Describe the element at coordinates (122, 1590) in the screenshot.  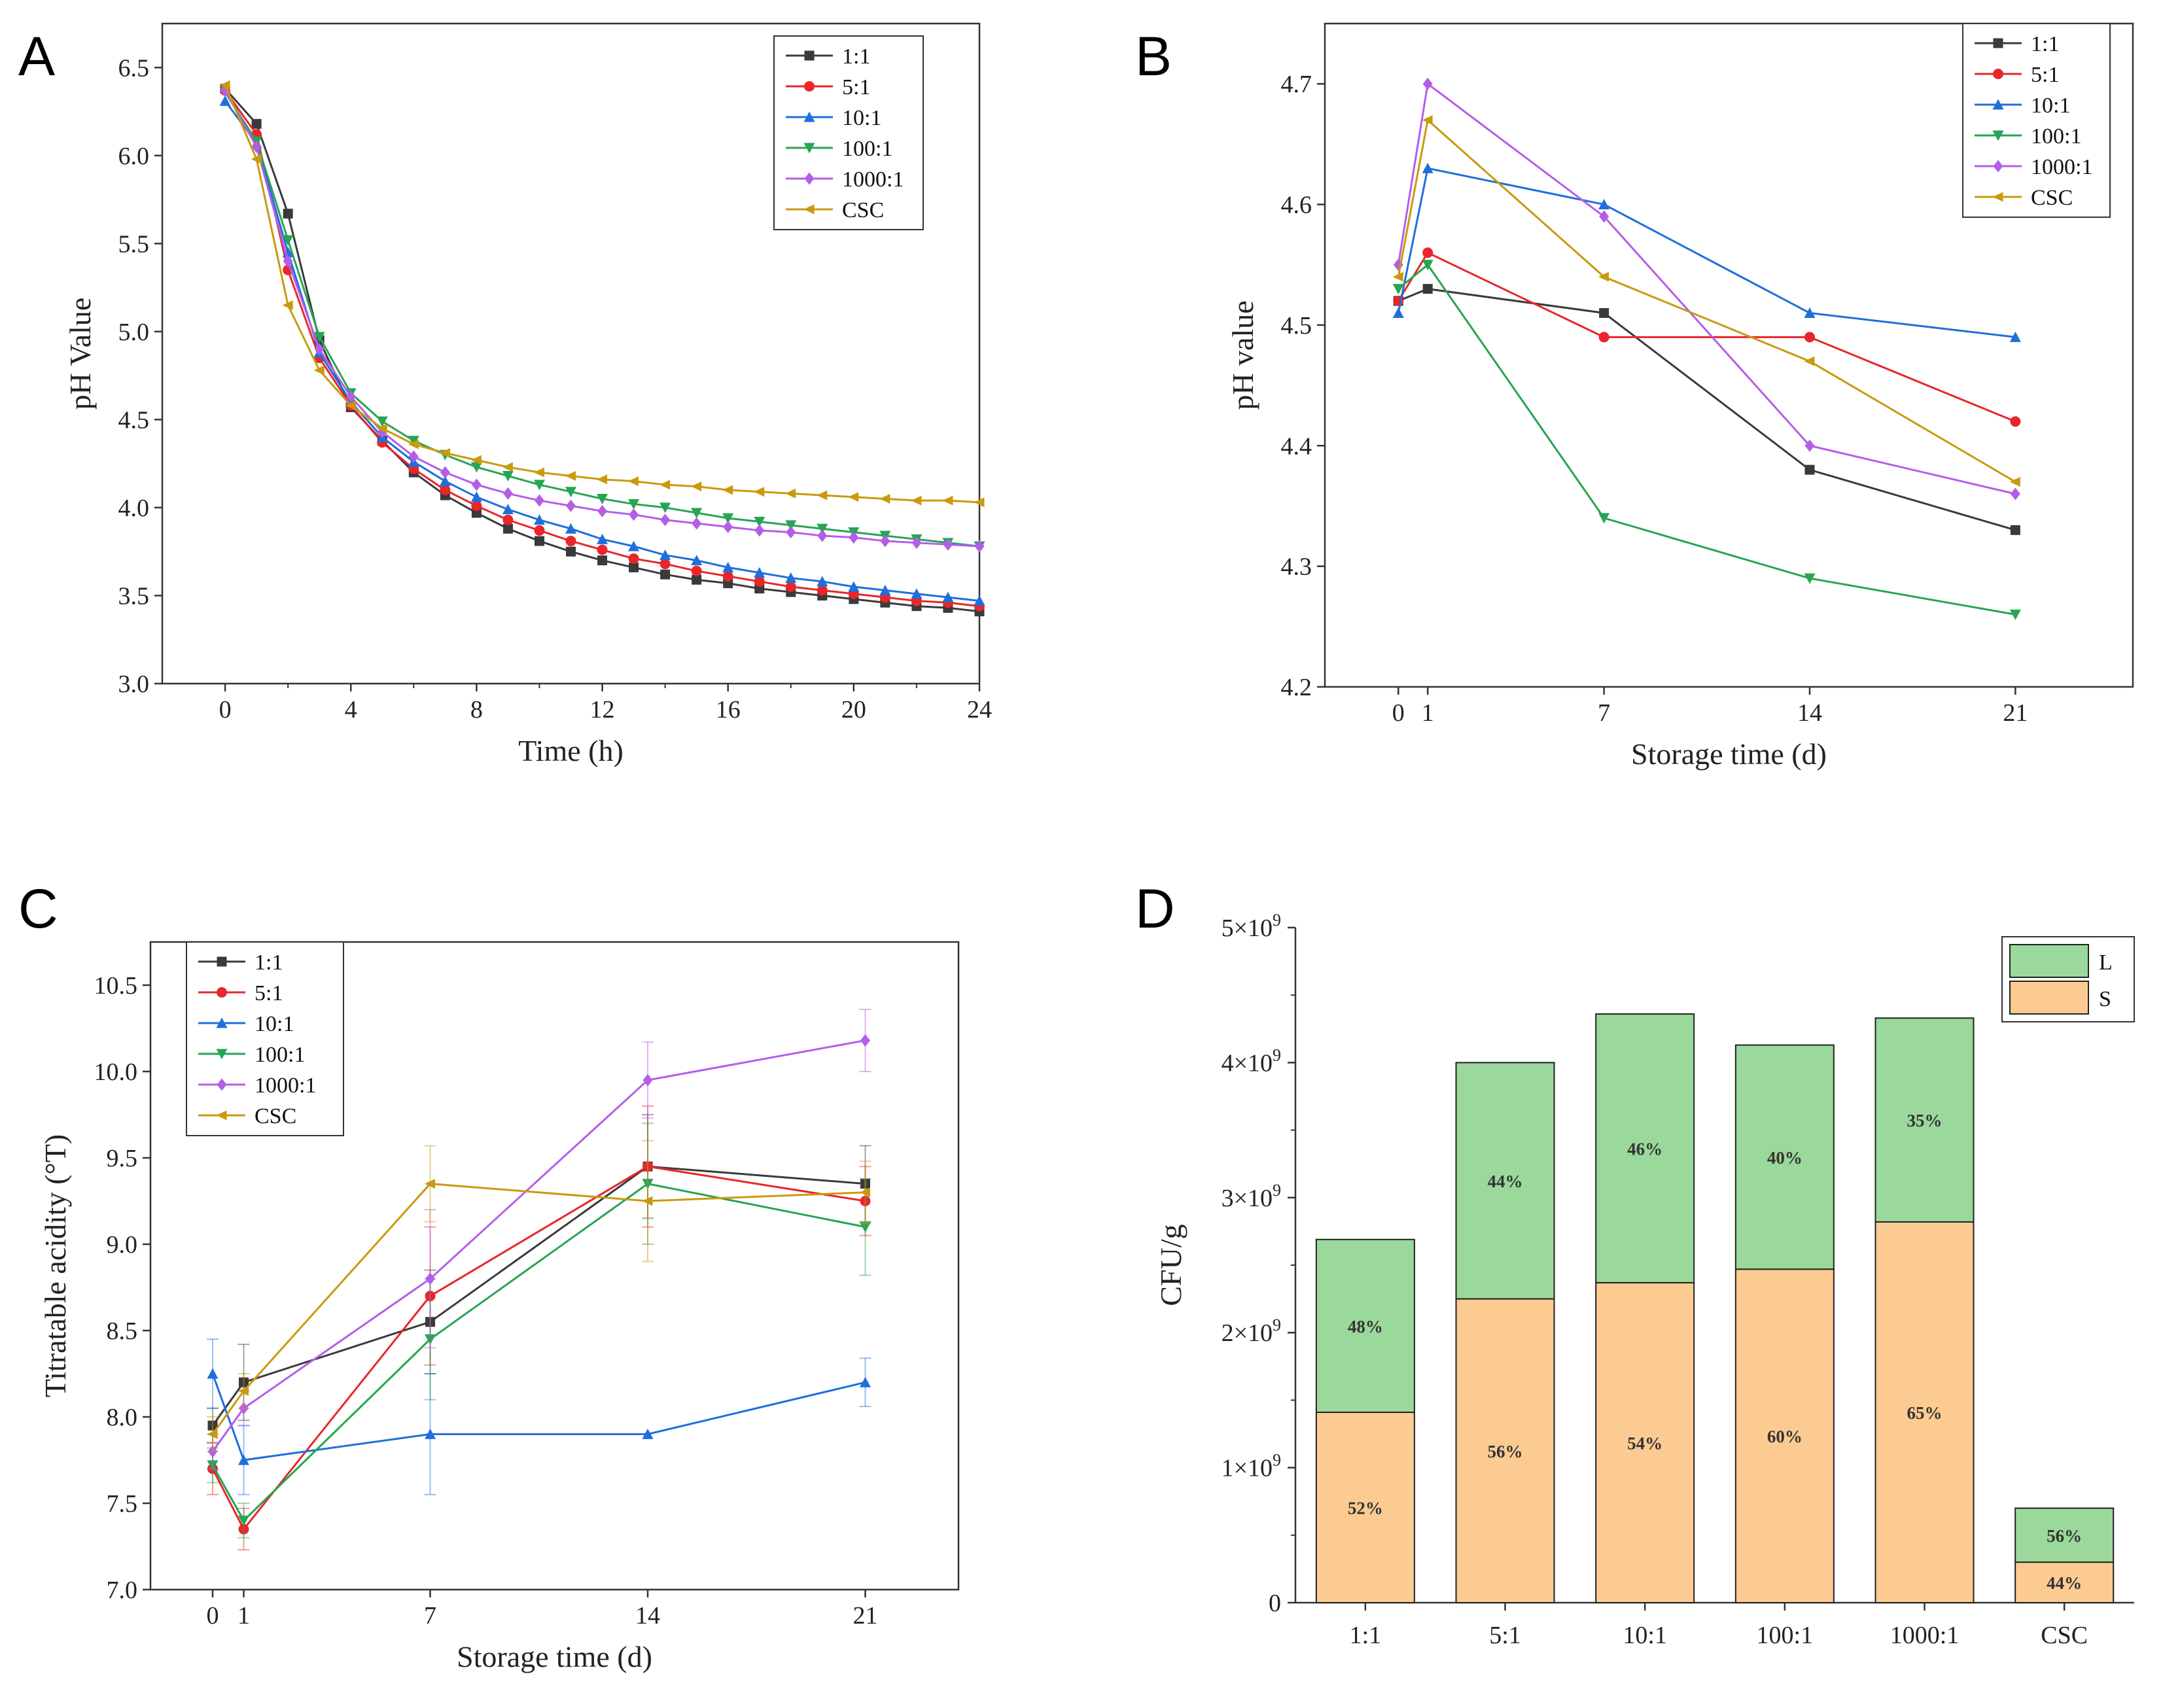
I see `y-tick-label: 7.0` at that location.